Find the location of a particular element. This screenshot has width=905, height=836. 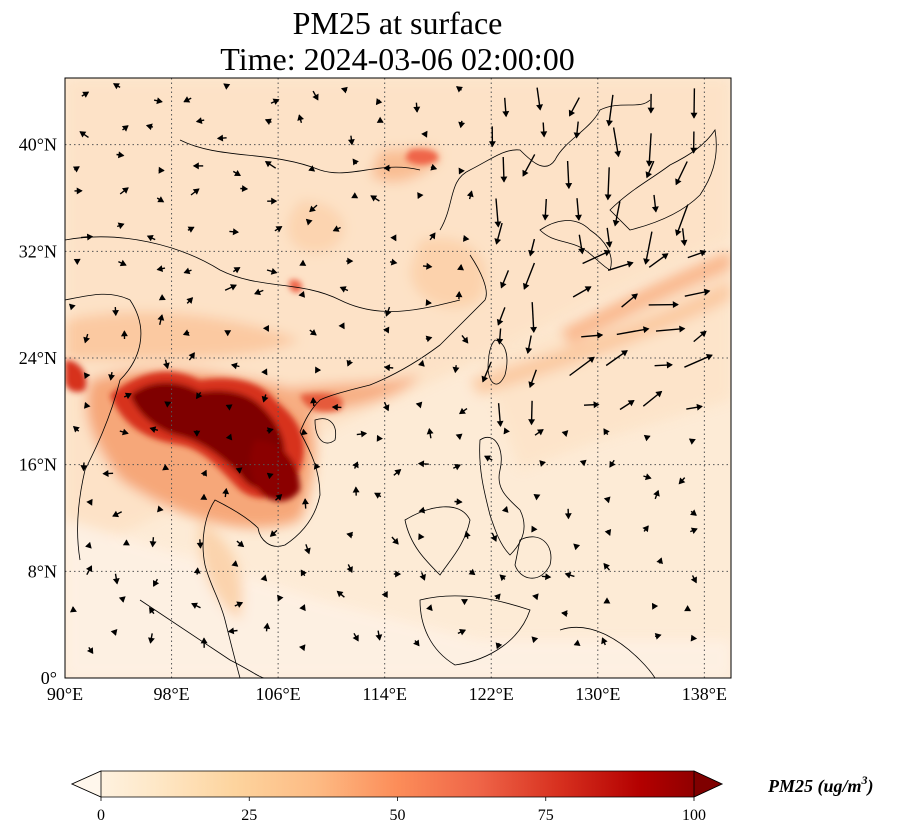

colorbar-bar is located at coordinates (397, 784).